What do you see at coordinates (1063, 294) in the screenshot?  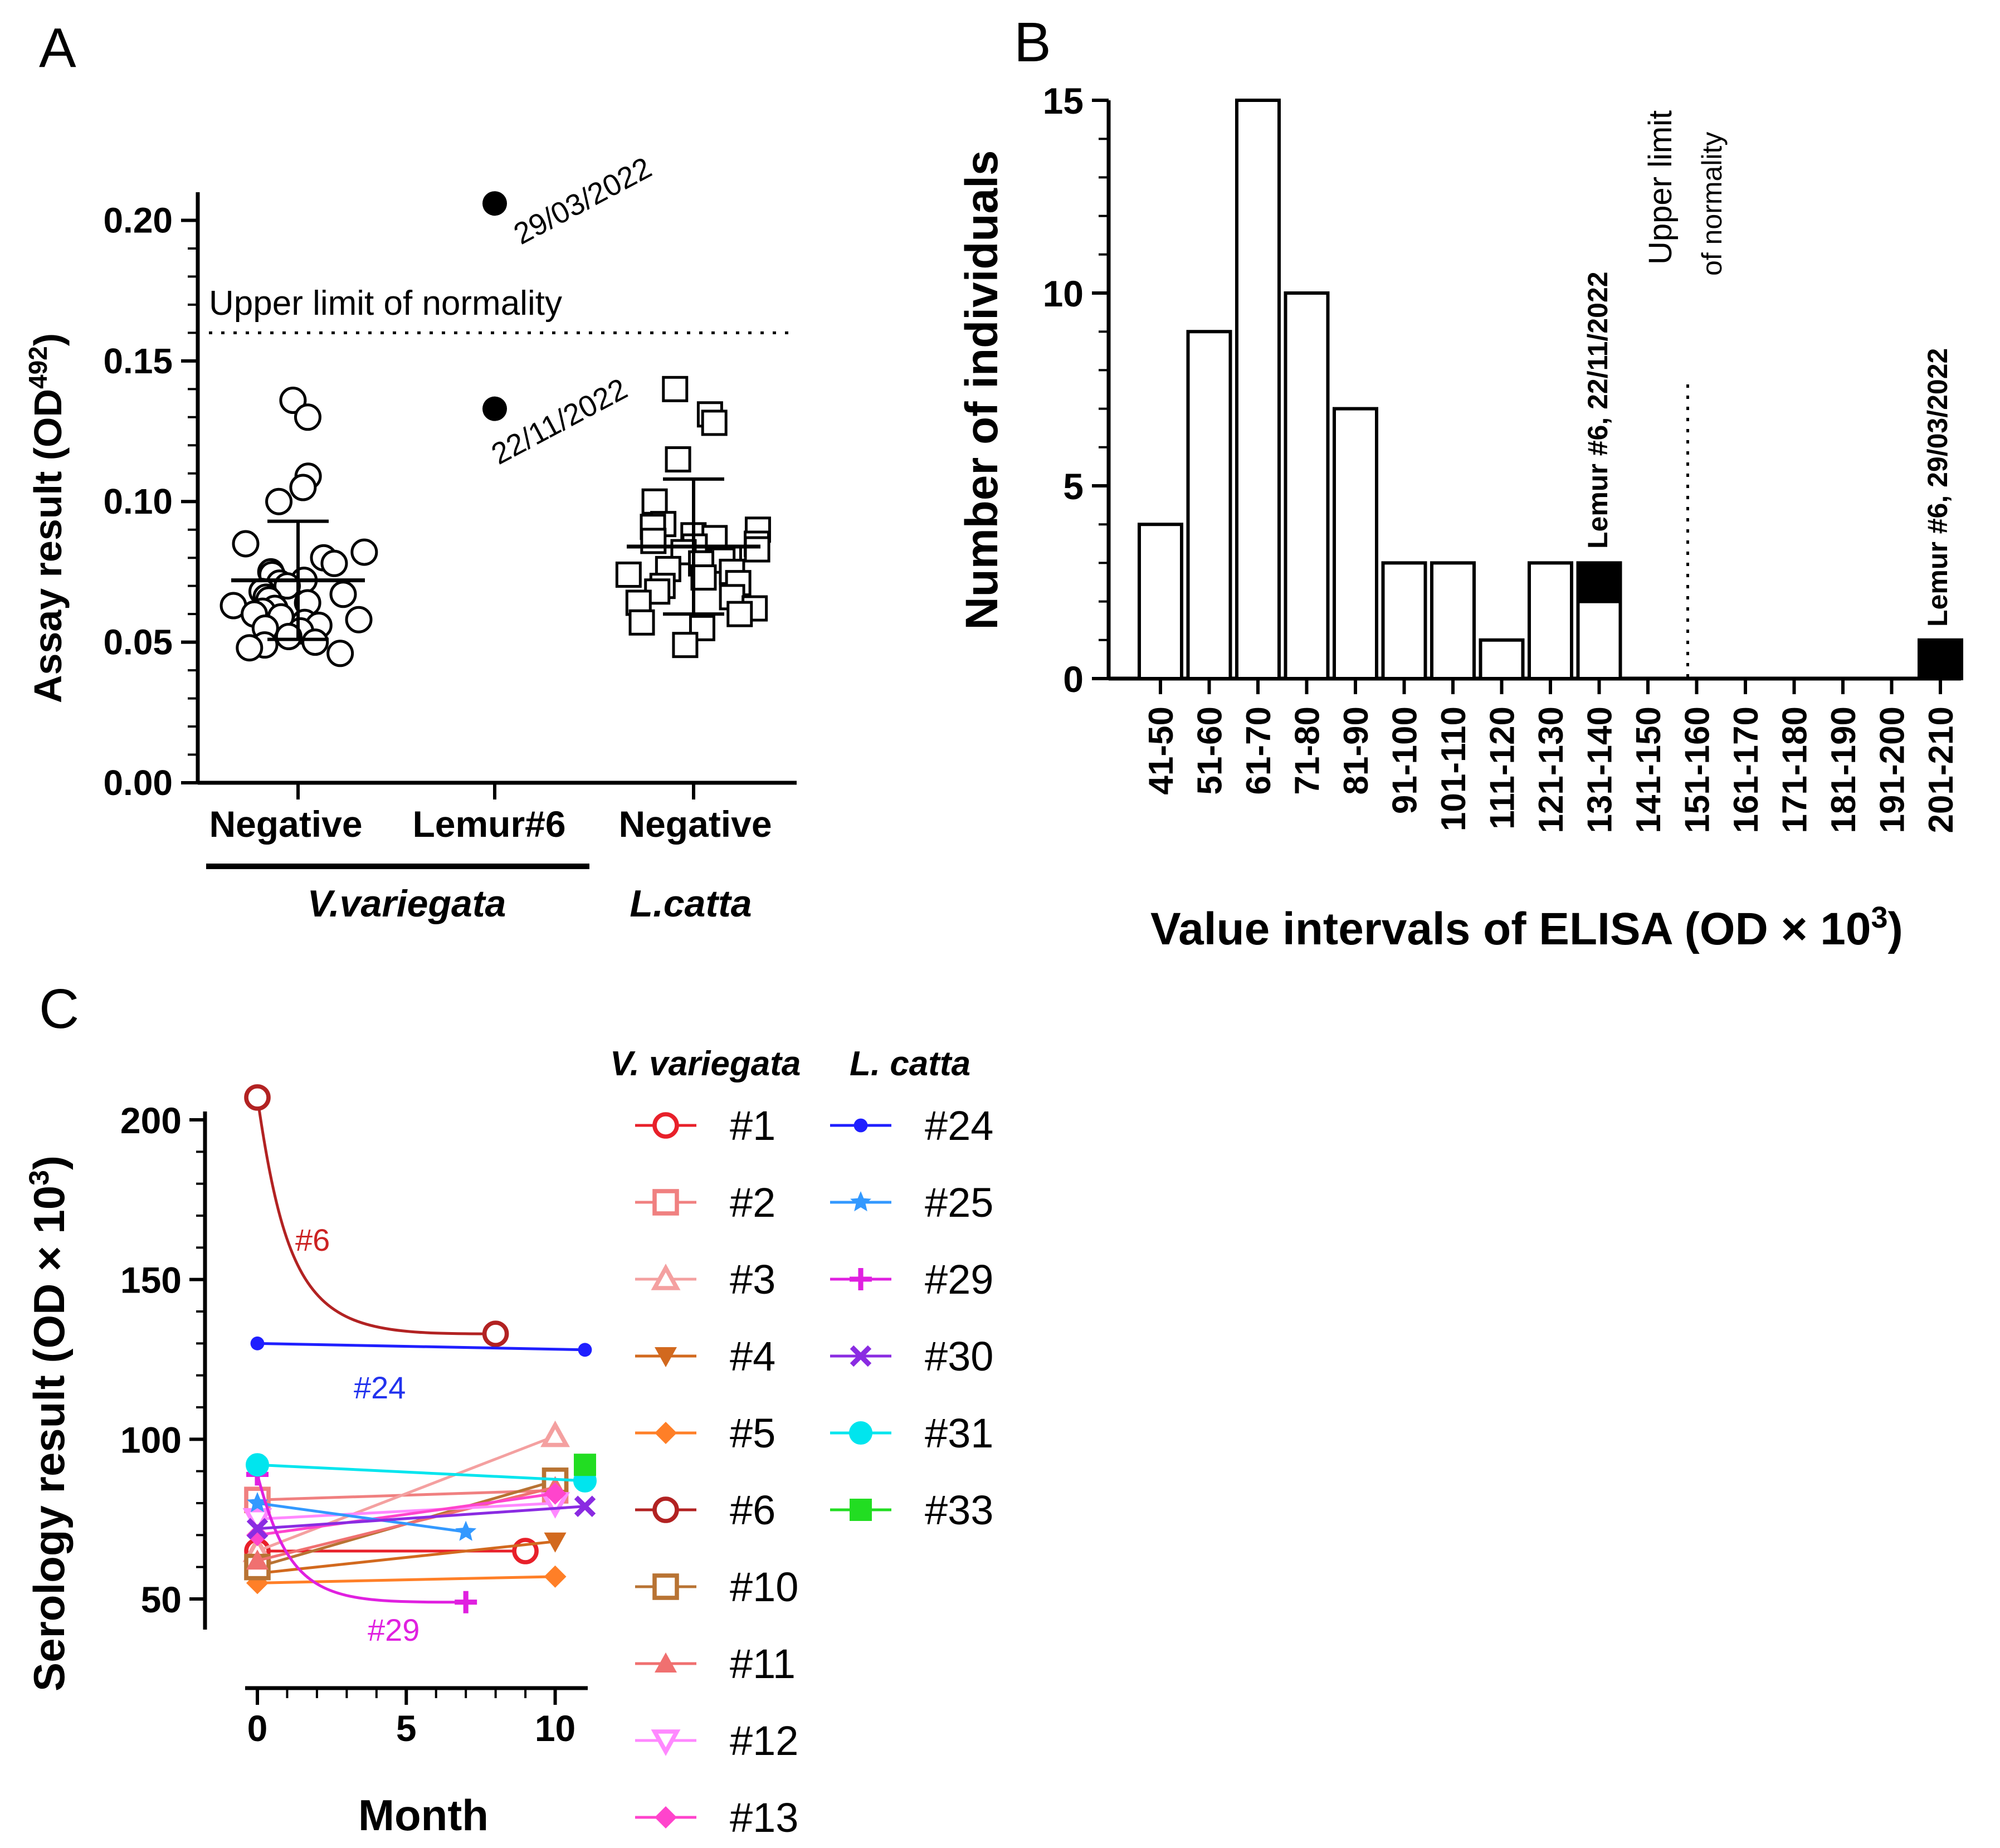 I see `panel-b-ytick-label: 10` at bounding box center [1063, 294].